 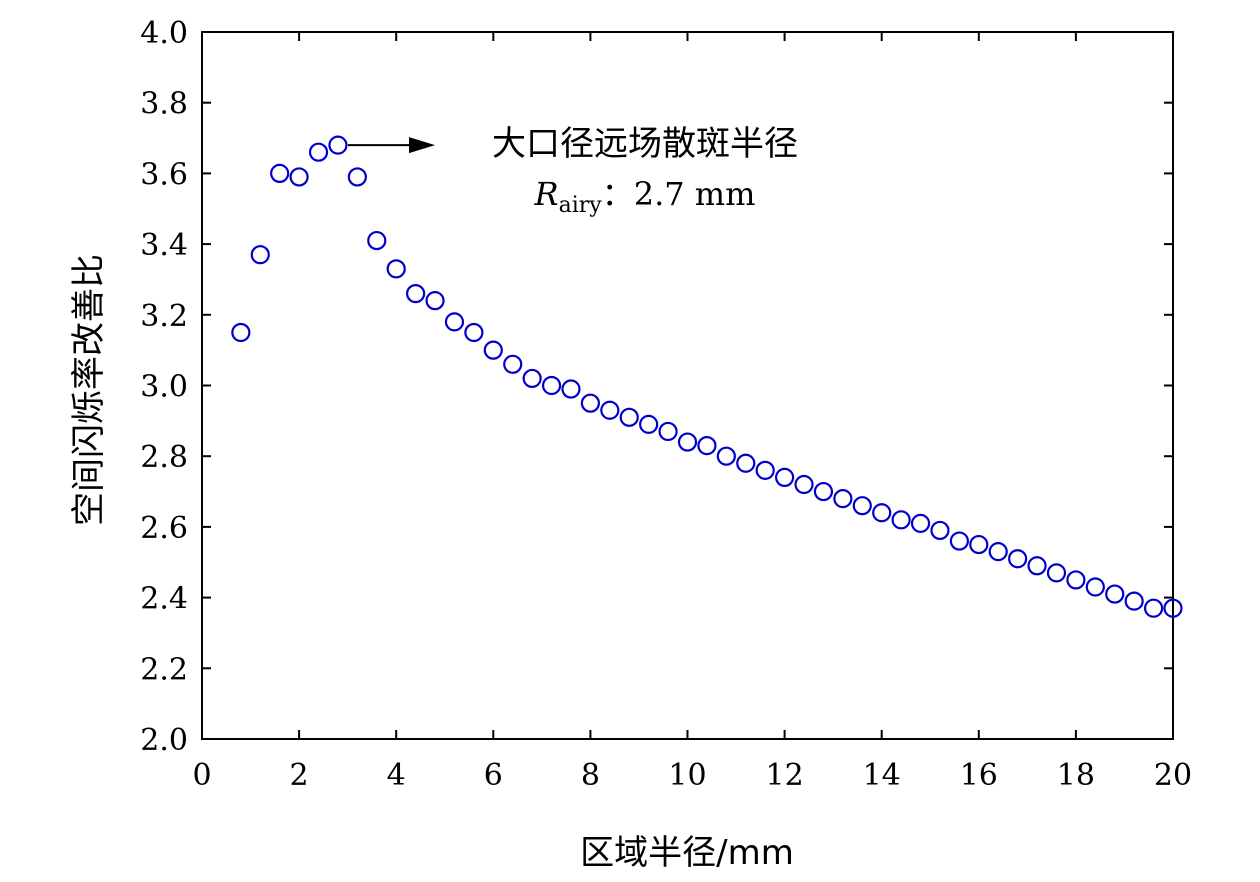 What do you see at coordinates (785, 775) in the screenshot?
I see `x-tick-label: 12` at bounding box center [785, 775].